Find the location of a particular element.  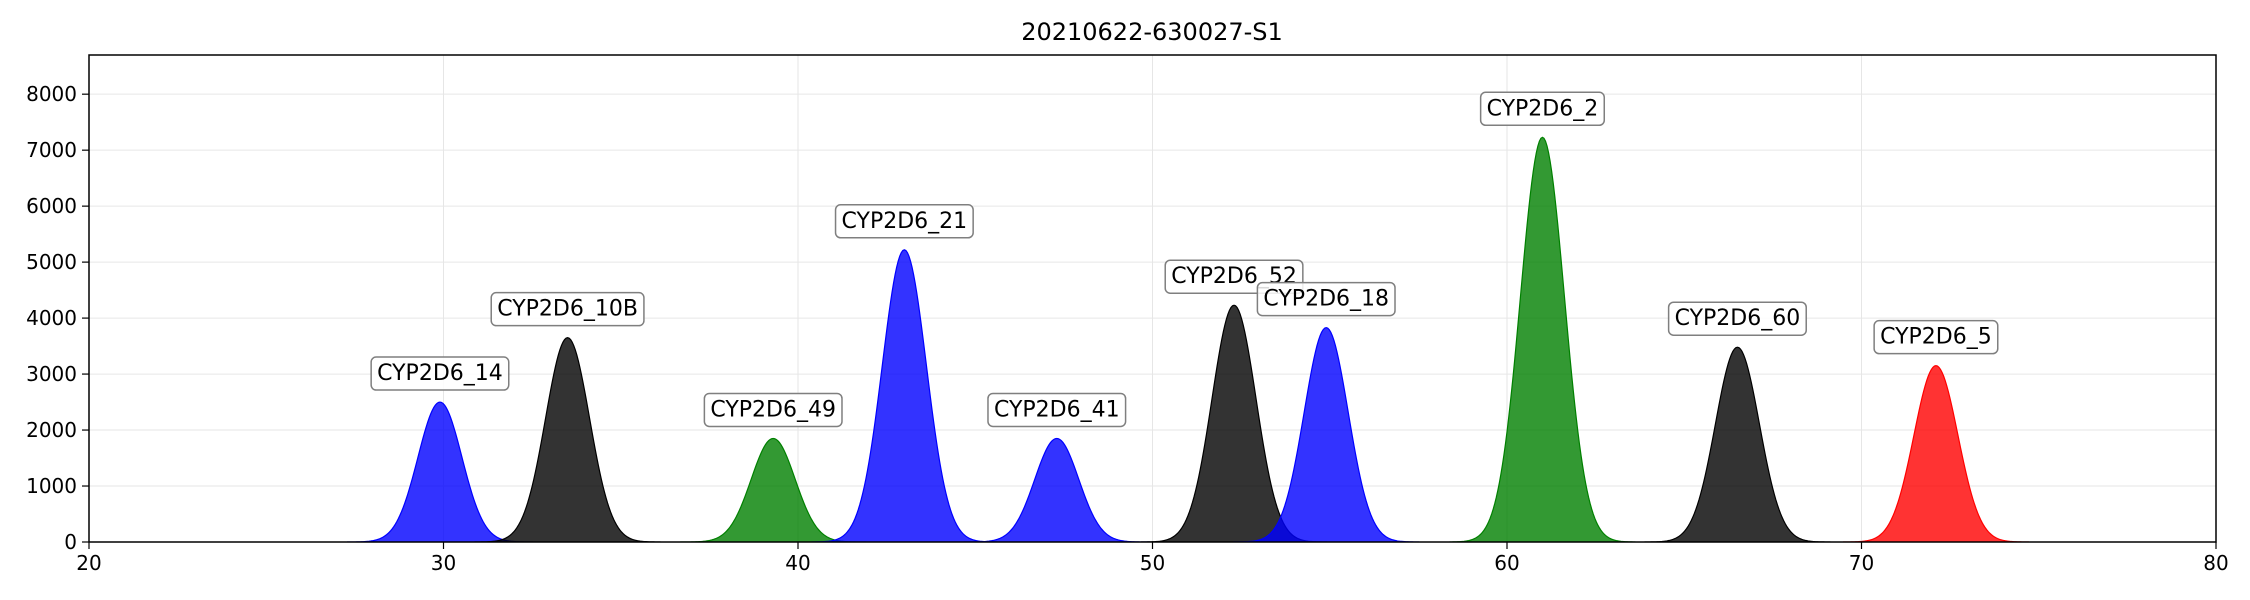

peak-label-text: CYP2D6_18 is located at coordinates (1326, 299).